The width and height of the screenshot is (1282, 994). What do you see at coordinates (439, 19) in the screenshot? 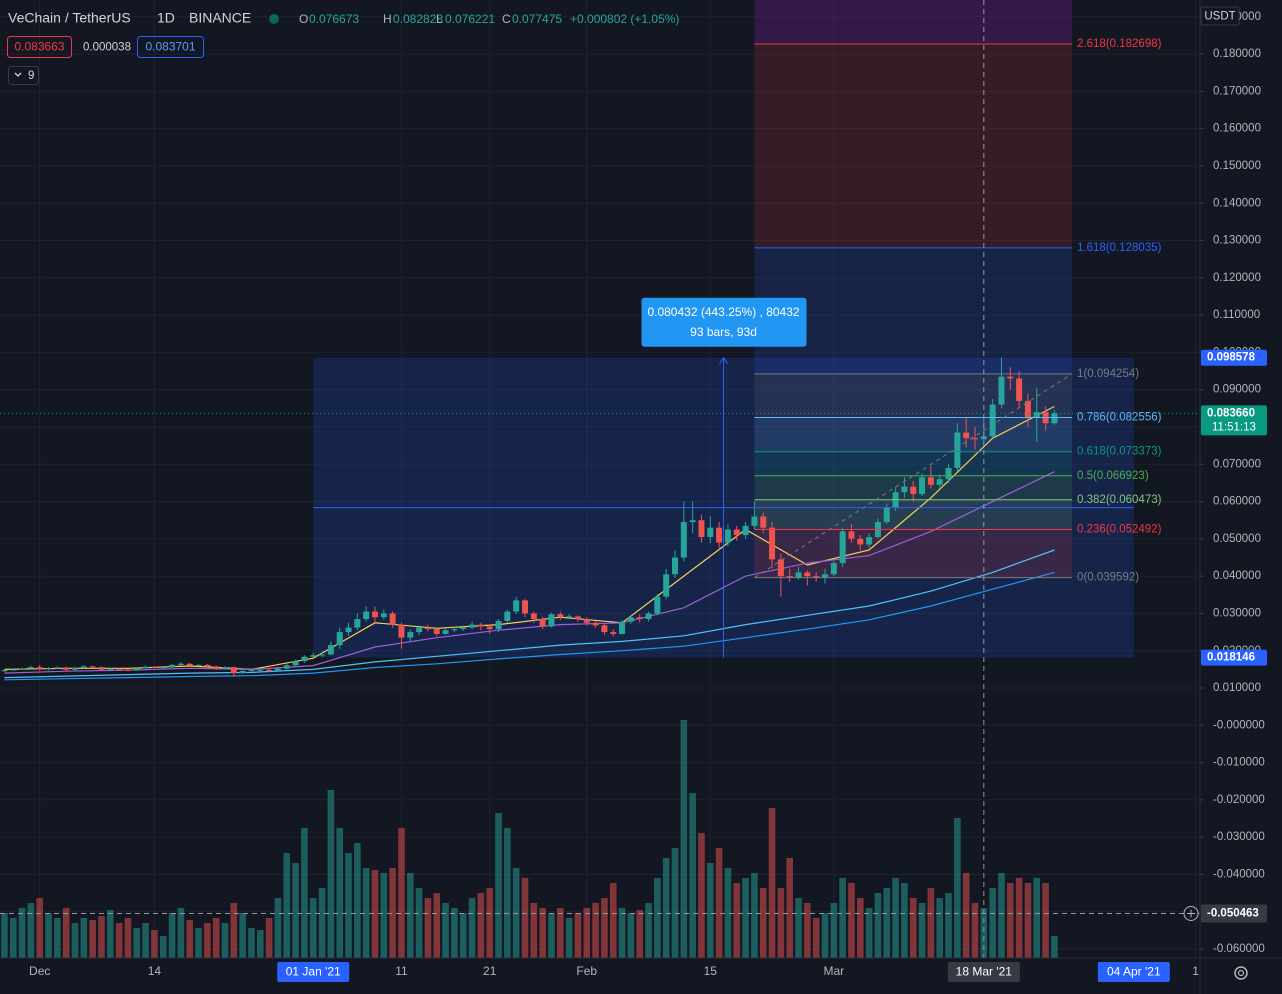
I see `ohlc-key: L` at bounding box center [439, 19].